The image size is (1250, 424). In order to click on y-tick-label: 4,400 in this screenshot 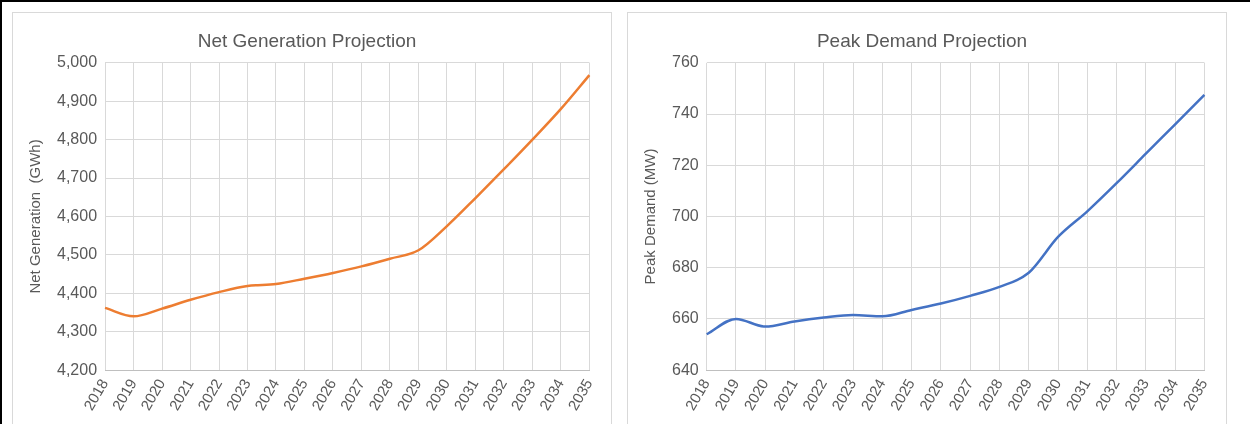, I will do `click(77, 292)`.